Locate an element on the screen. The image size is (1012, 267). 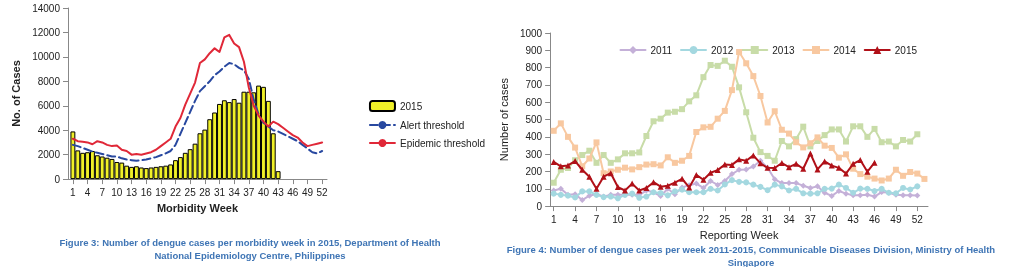
y-tick-label: 8000 is located at coordinates (49, 81).